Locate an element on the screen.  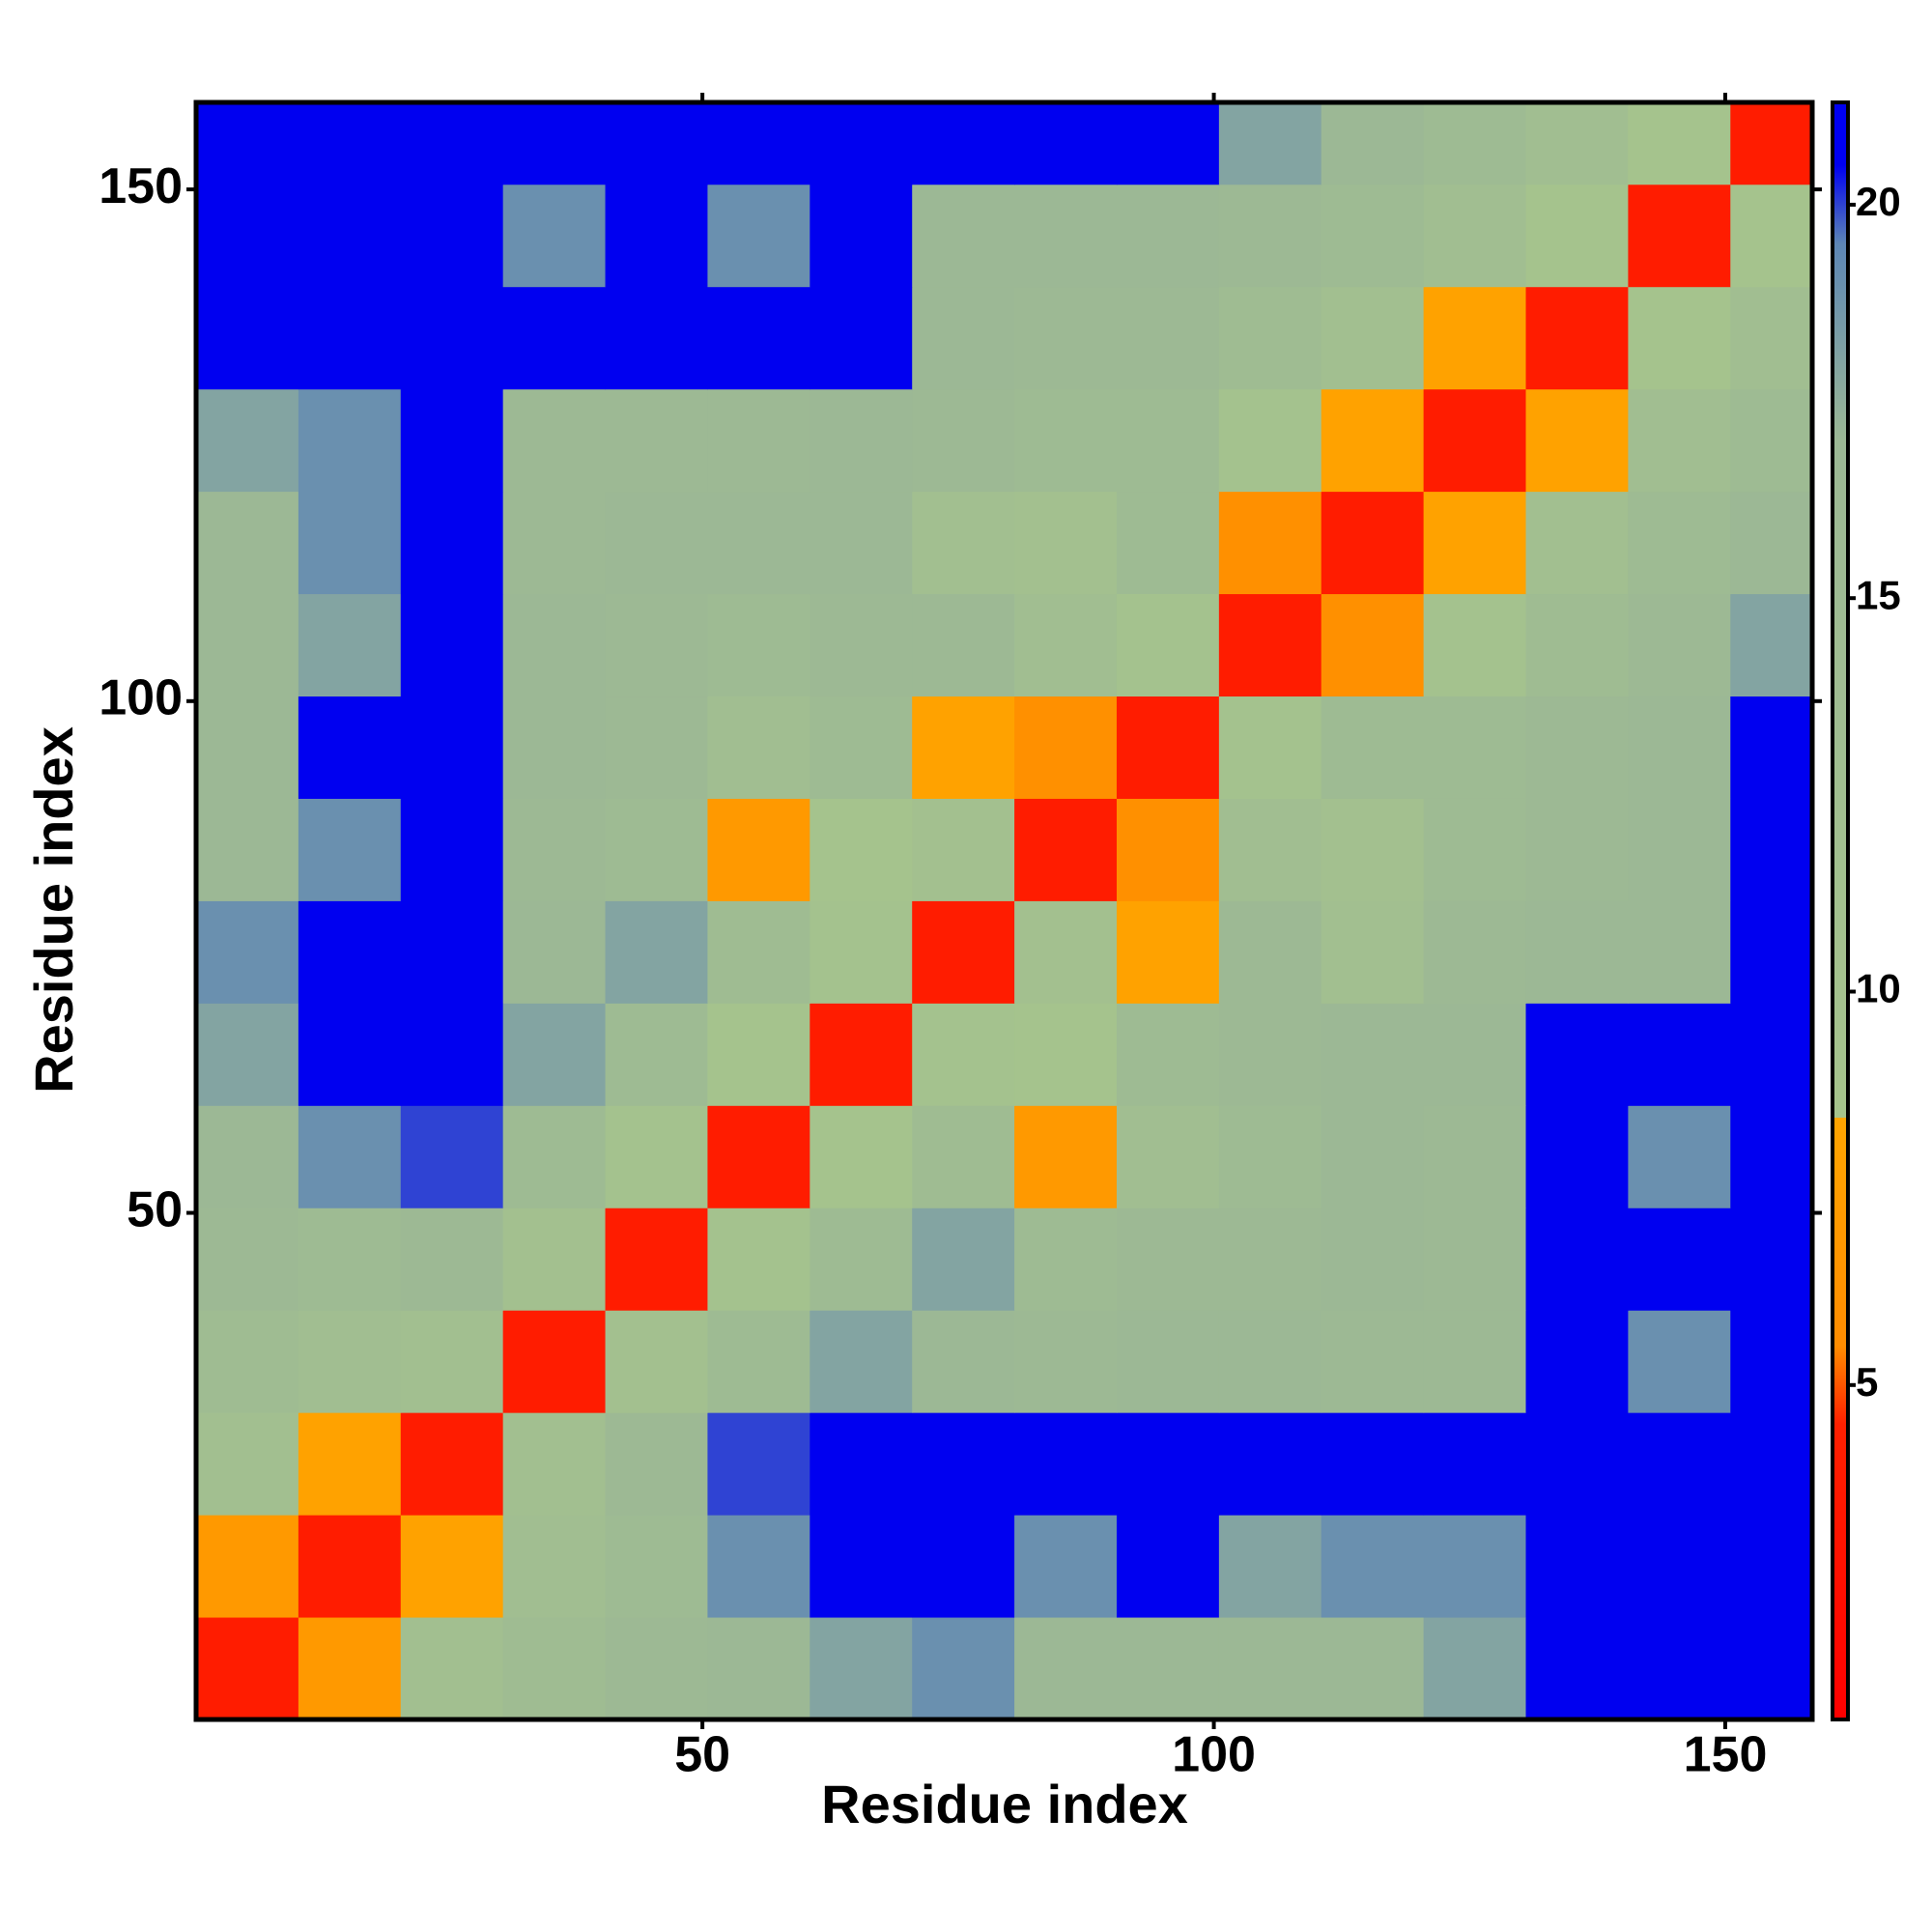
x-tick-label: 100 is located at coordinates (1214, 1755).